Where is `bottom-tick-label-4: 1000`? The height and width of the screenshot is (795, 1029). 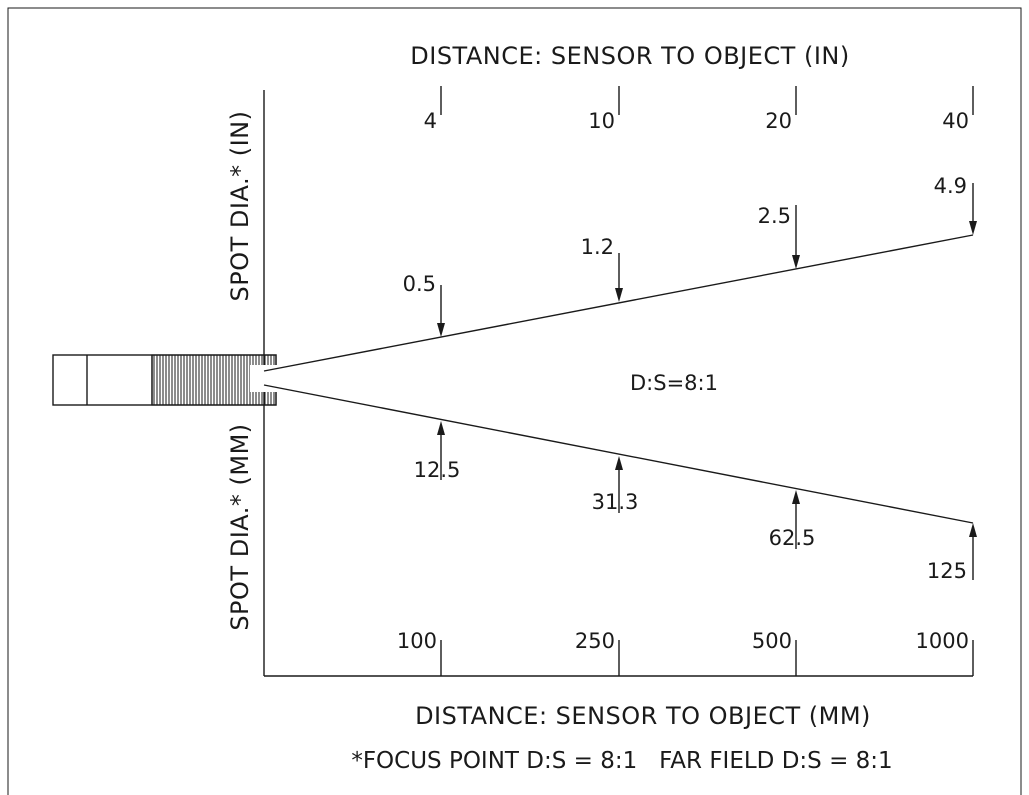
bottom-tick-label-4: 1000 is located at coordinates (942, 641).